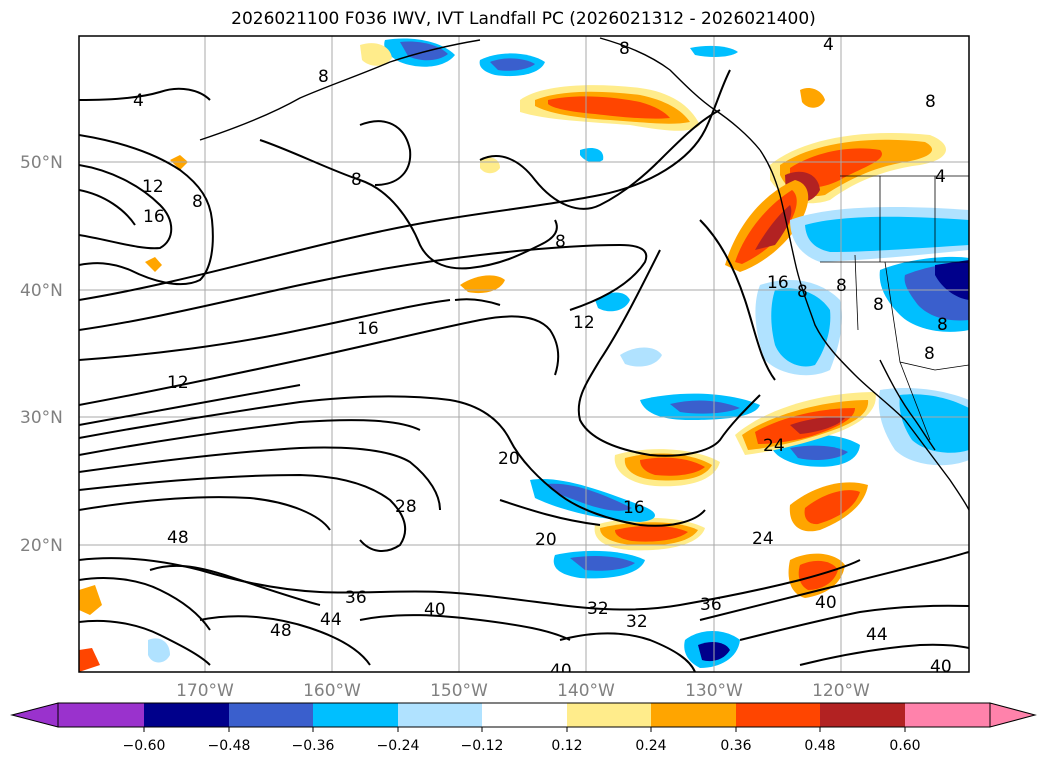 The image size is (1047, 765). I want to click on lon-label: 170°W, so click(205, 691).